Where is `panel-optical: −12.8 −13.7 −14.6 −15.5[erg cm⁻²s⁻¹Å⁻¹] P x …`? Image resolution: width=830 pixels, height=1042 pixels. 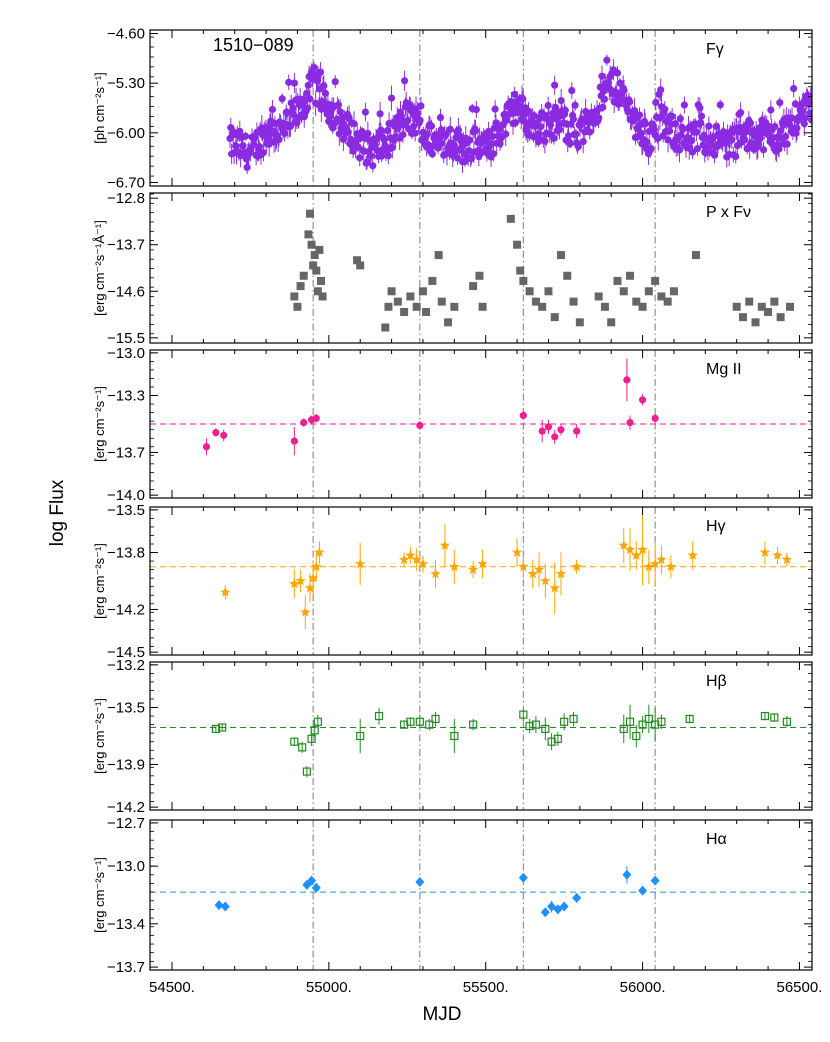 panel-optical: −12.8 −13.7 −14.6 −15.5[erg cm⁻²s⁻¹Å⁻¹] P x … is located at coordinates (452, 268).